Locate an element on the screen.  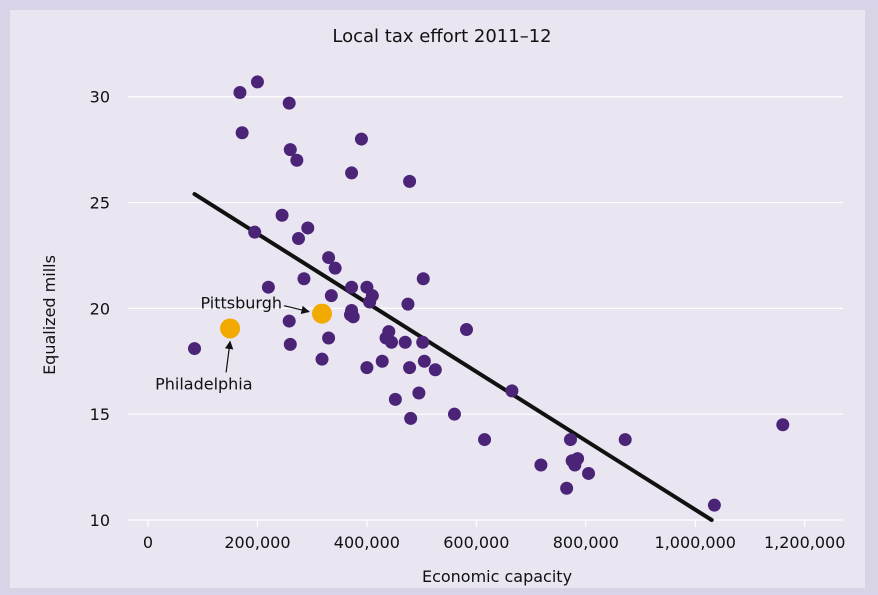
annotation-label: Pittsburgh is located at coordinates (242, 303).